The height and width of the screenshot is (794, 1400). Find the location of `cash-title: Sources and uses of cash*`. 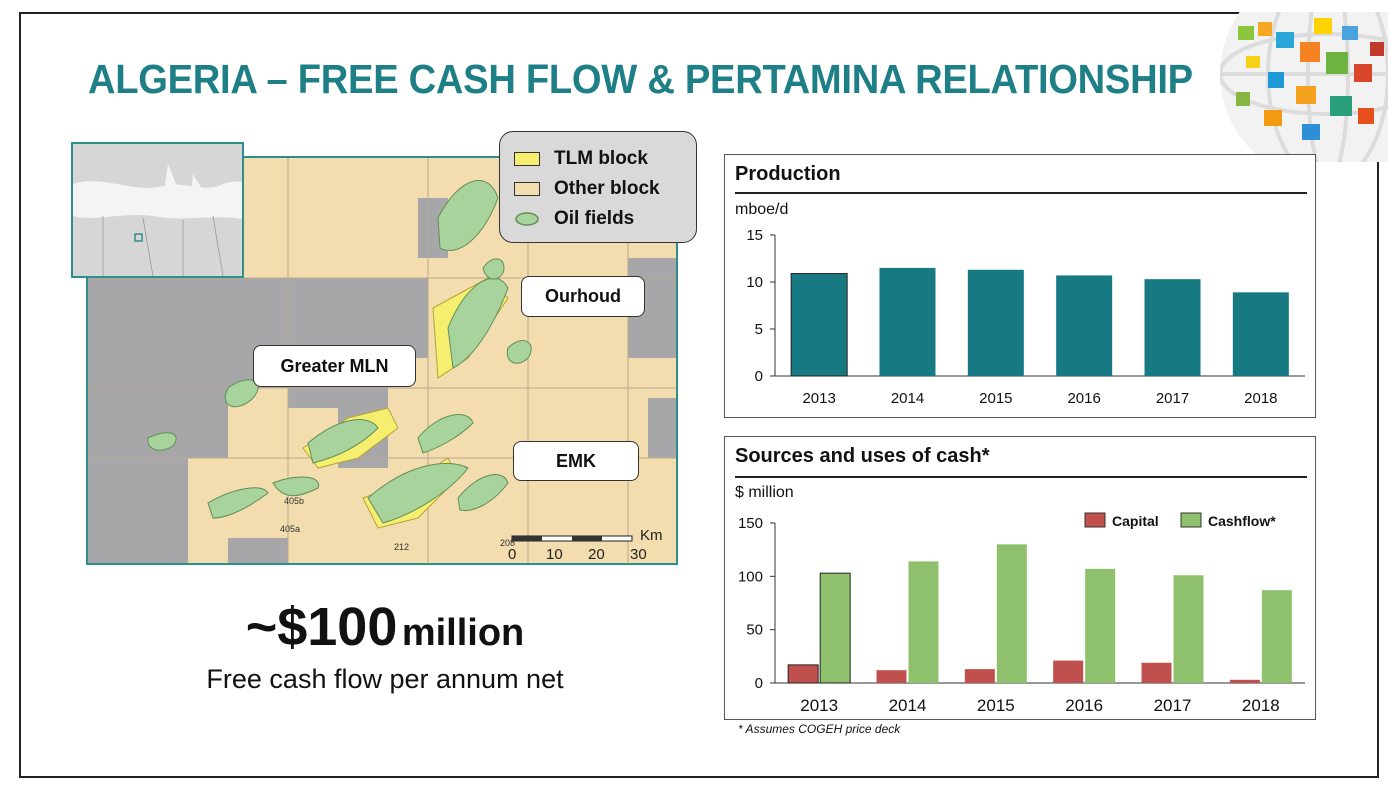

cash-title: Sources and uses of cash* is located at coordinates (862, 456).